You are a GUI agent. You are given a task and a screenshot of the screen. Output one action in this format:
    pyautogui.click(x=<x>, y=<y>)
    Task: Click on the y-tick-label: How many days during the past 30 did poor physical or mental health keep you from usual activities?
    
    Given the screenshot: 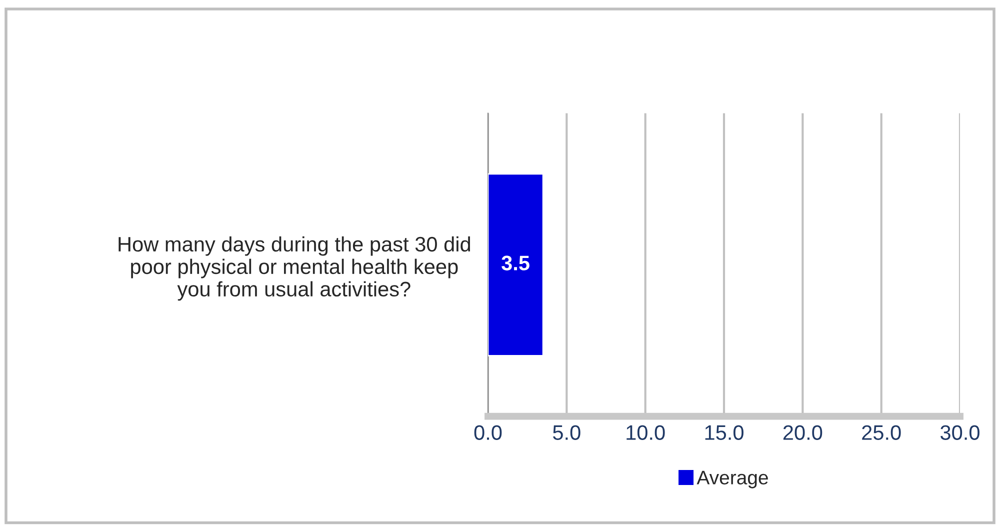 What is the action you would take?
    pyautogui.click(x=294, y=268)
    